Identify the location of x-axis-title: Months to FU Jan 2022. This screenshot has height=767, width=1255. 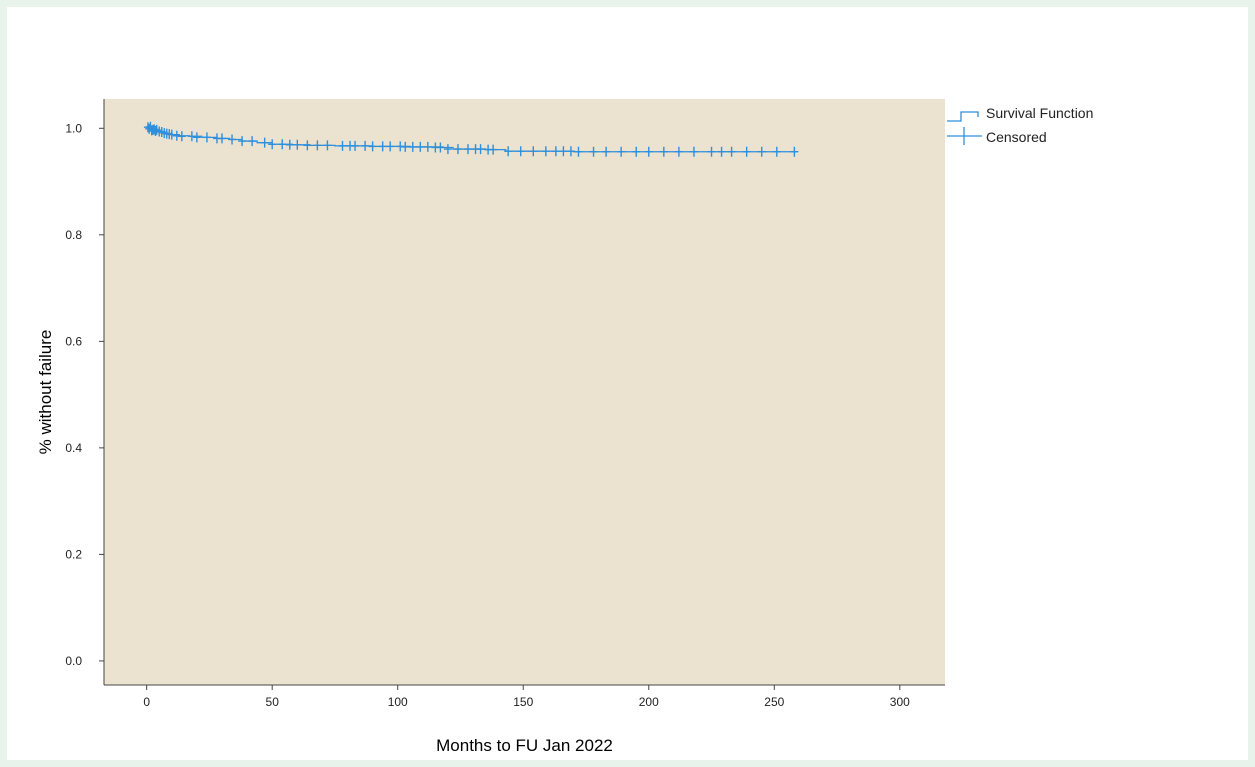
(524, 745).